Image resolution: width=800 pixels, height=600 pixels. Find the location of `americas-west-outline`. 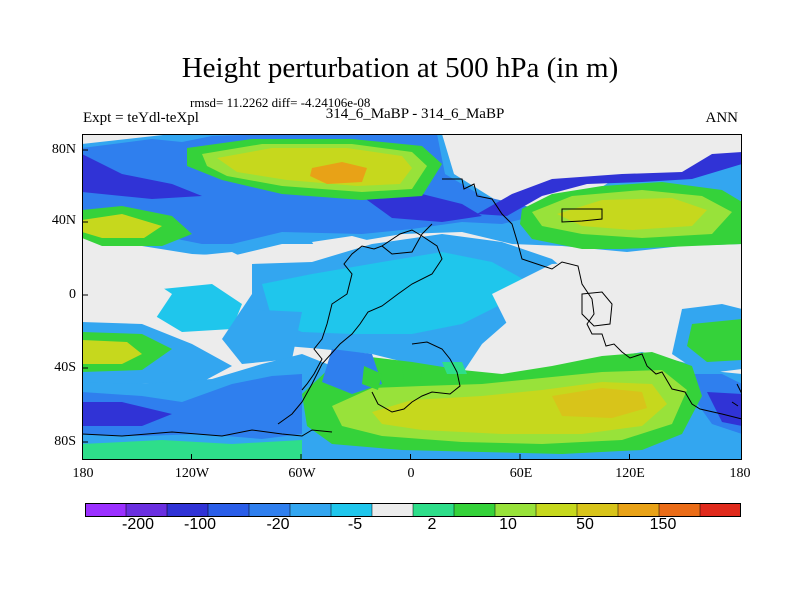

americas-west-outline is located at coordinates (367, 307).